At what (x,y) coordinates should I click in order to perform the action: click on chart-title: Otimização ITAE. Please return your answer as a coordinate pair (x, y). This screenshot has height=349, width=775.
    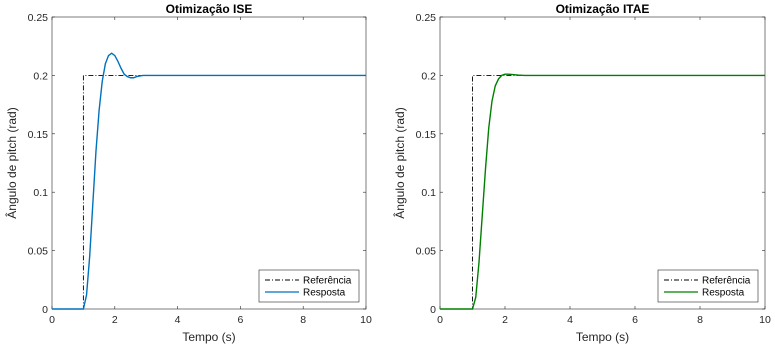
    Looking at the image, I should click on (603, 9).